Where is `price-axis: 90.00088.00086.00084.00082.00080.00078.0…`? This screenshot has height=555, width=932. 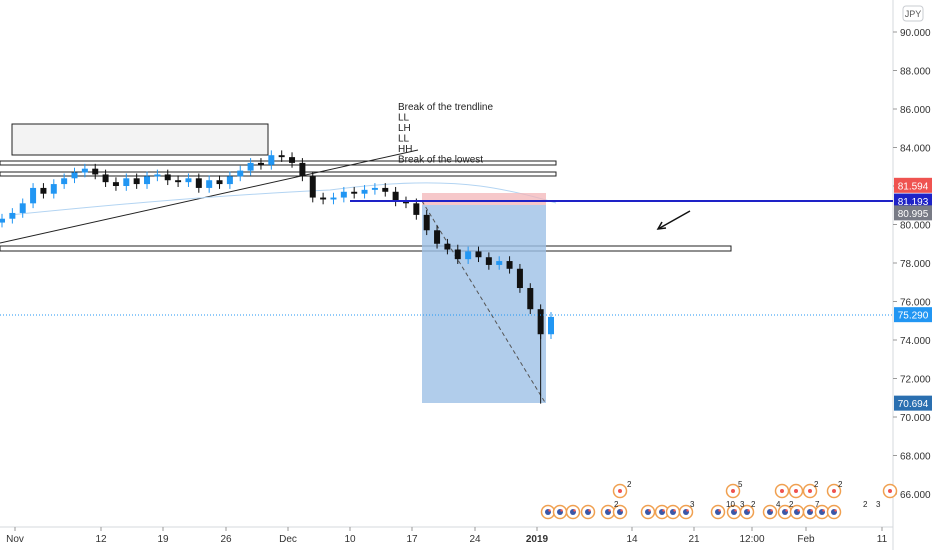 price-axis: 90.00088.00086.00084.00082.00080.00078.0… is located at coordinates (912, 264).